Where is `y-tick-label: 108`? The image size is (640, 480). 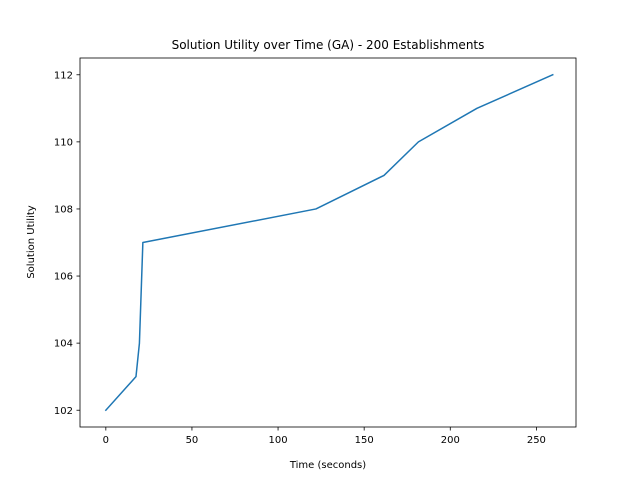
y-tick-label: 108 is located at coordinates (63, 210).